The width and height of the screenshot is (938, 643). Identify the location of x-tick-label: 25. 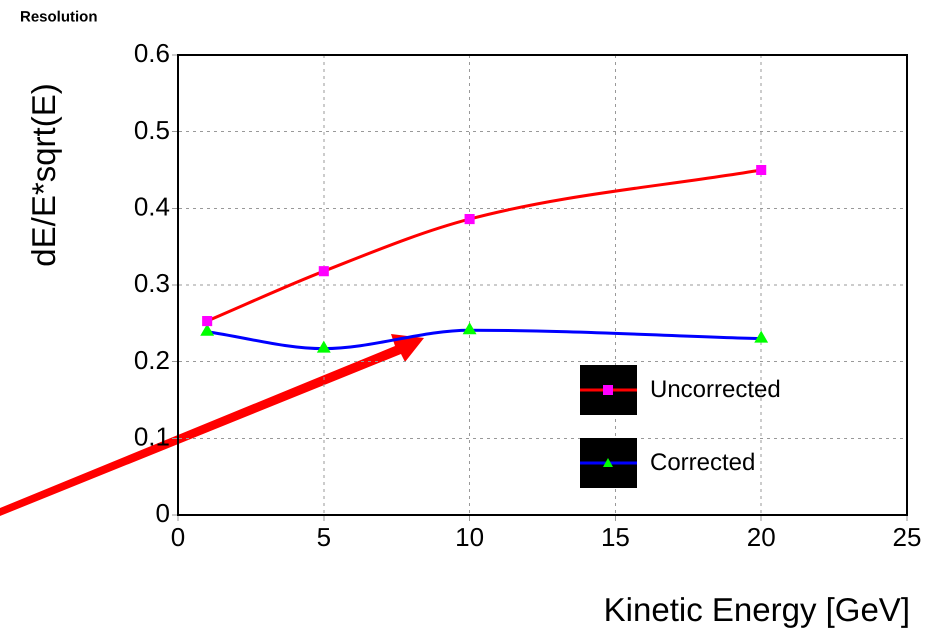
(907, 537).